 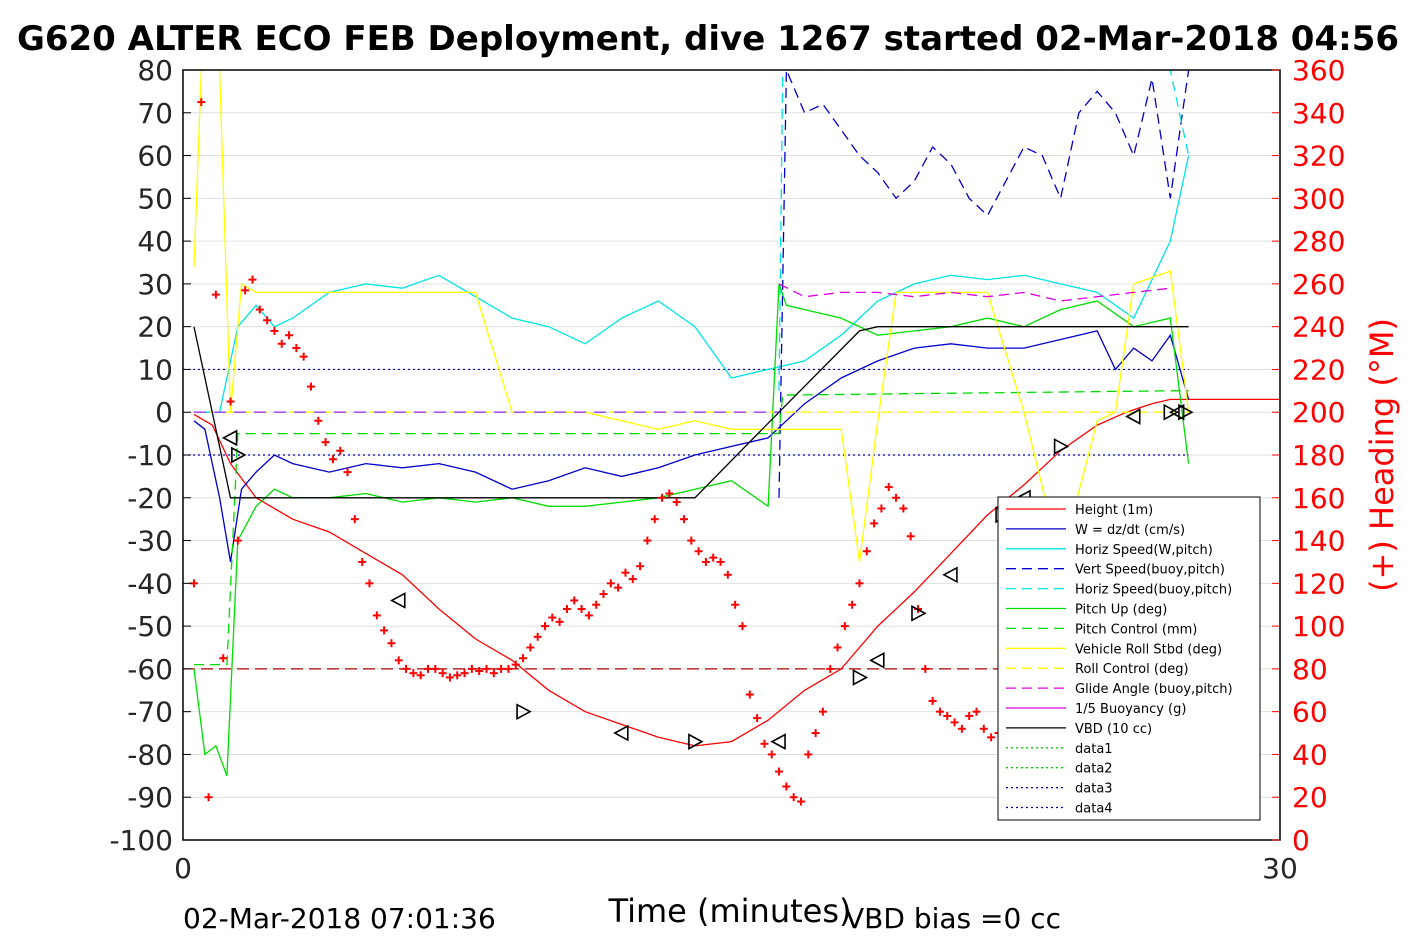 I want to click on legend-entry: data2, so click(x=1059, y=769).